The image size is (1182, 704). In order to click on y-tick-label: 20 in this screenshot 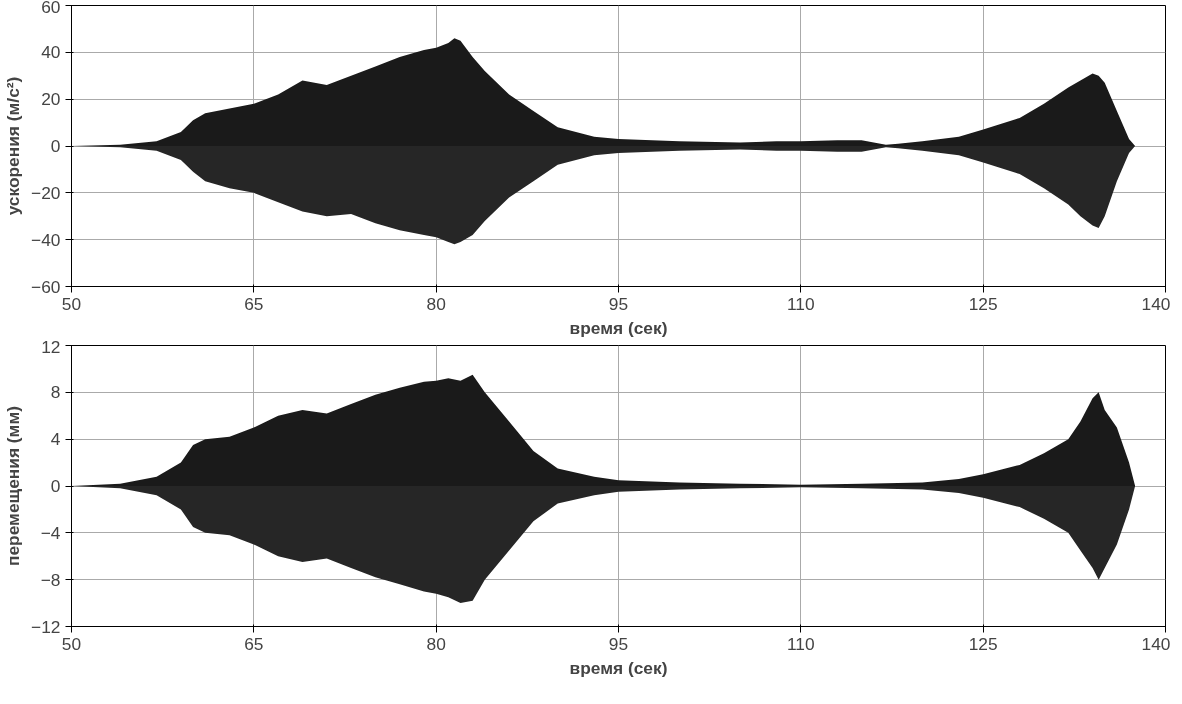, I will do `click(51, 99)`.